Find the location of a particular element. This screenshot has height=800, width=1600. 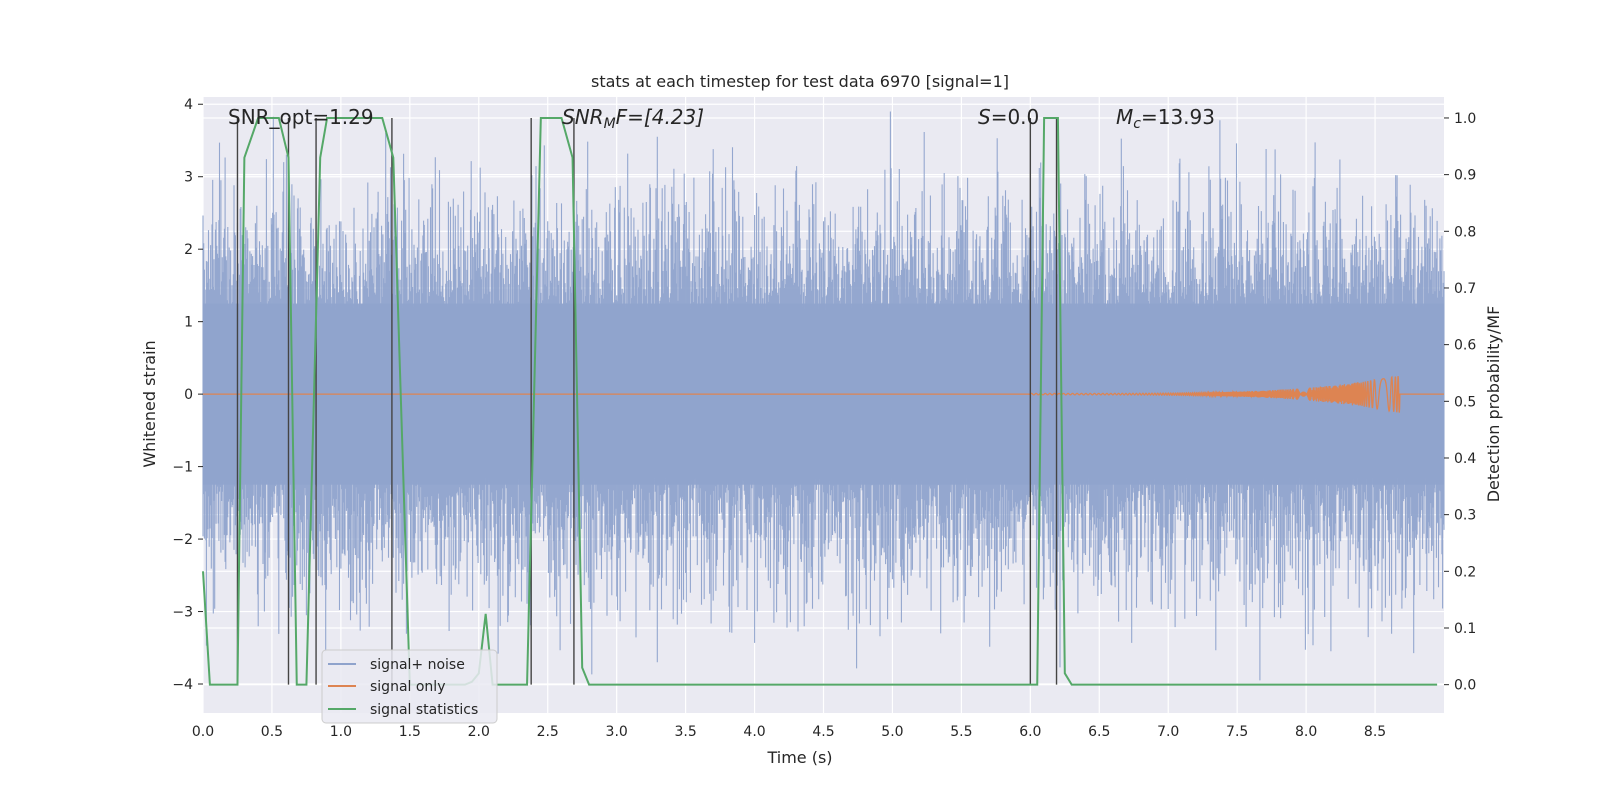

annotation-snr-mf: SNRMF=[4.23] is located at coordinates (633, 118).